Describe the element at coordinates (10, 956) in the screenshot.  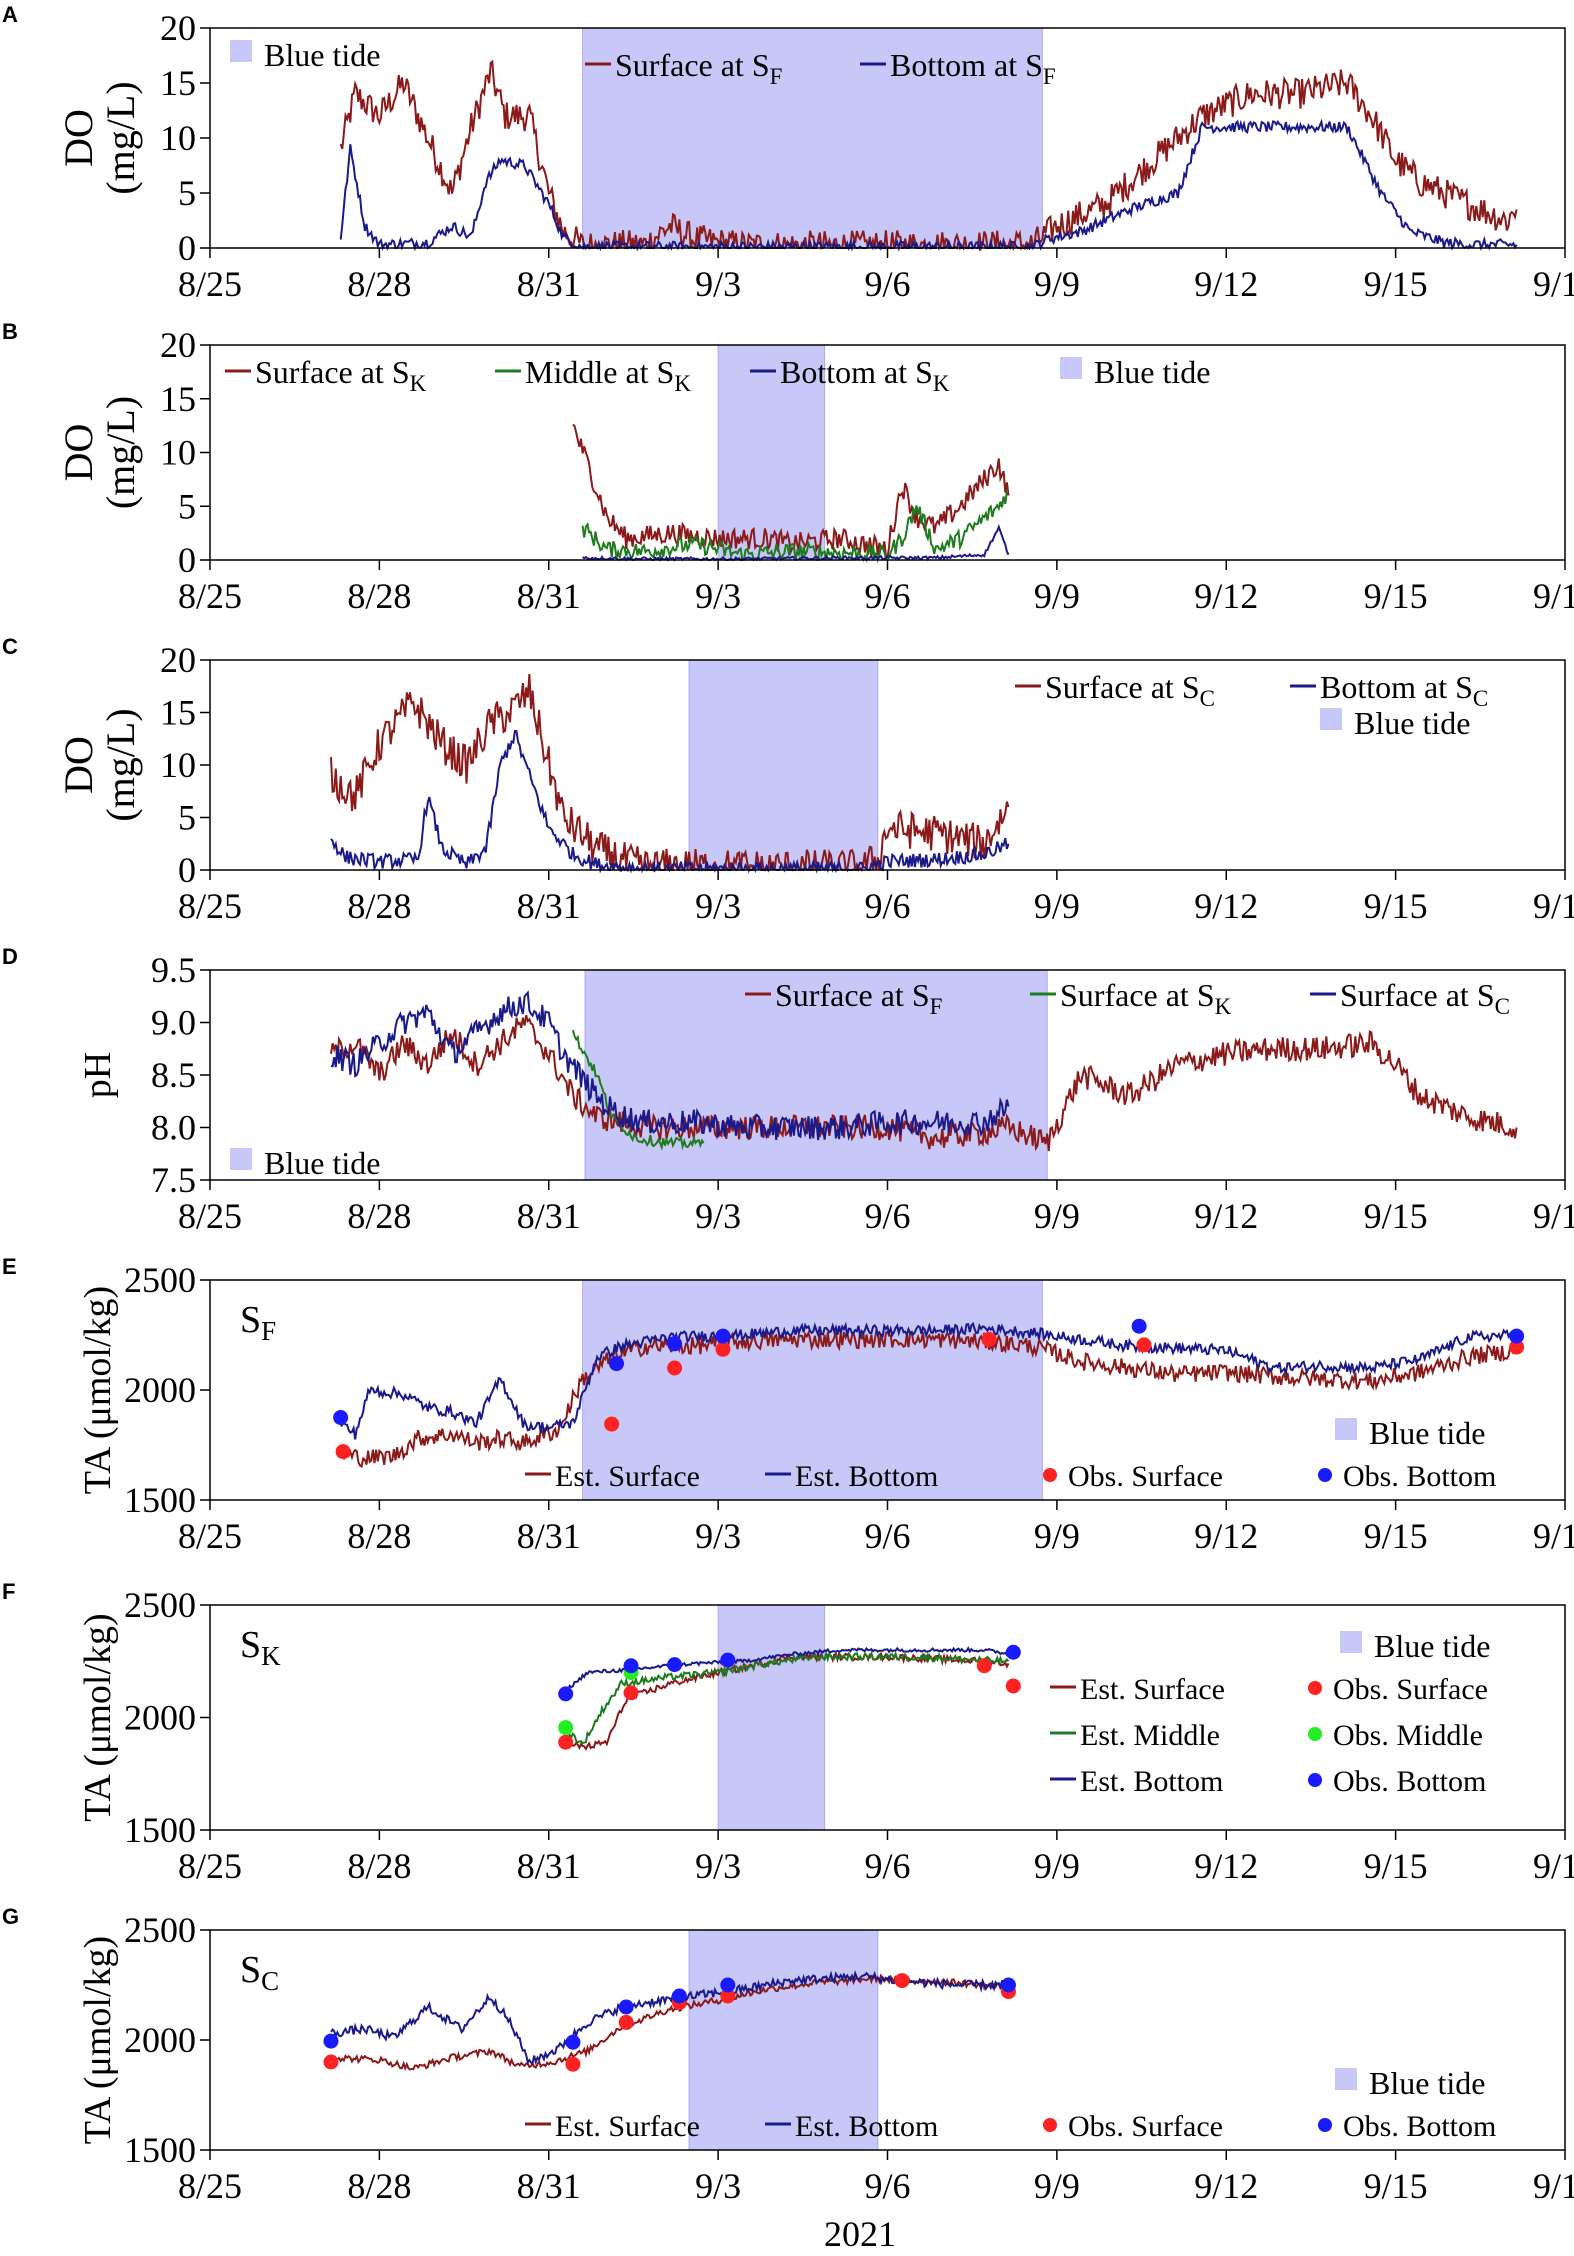
I see `panel-letter: D` at that location.